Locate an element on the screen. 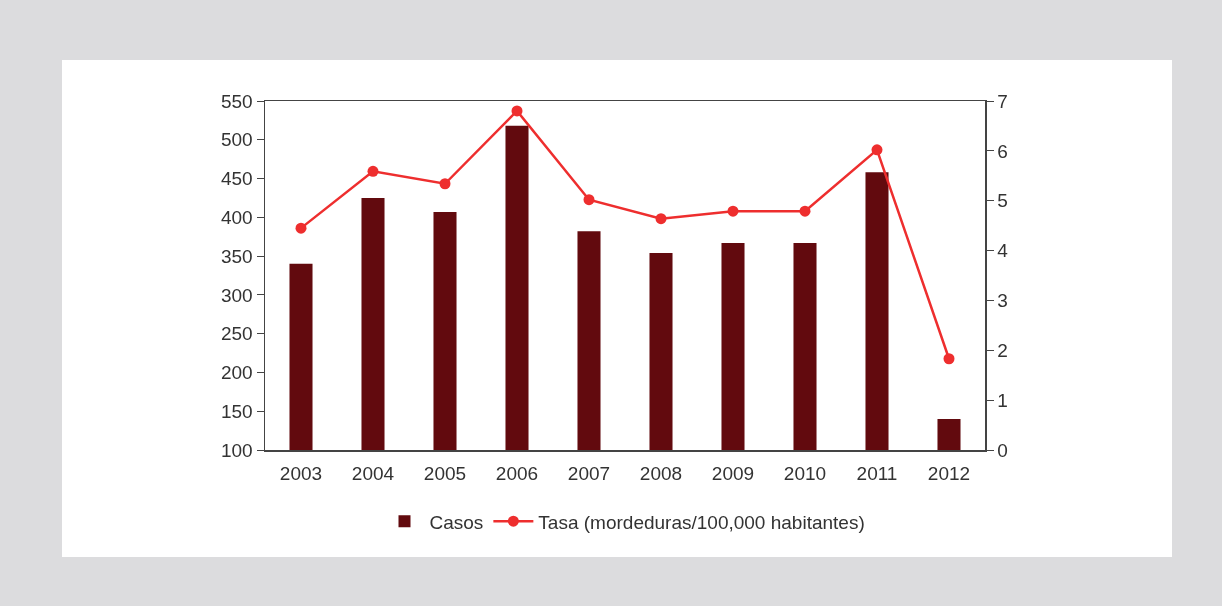 Image resolution: width=1222 pixels, height=606 pixels. y-tick-label: 300 is located at coordinates (237, 295).